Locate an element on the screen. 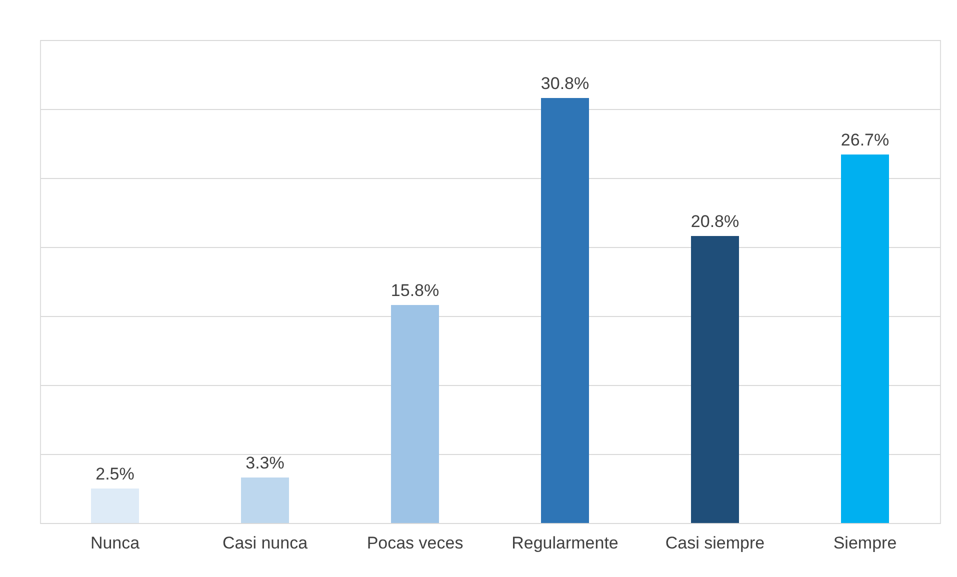  x-tick-label: Regularmente is located at coordinates (565, 543).